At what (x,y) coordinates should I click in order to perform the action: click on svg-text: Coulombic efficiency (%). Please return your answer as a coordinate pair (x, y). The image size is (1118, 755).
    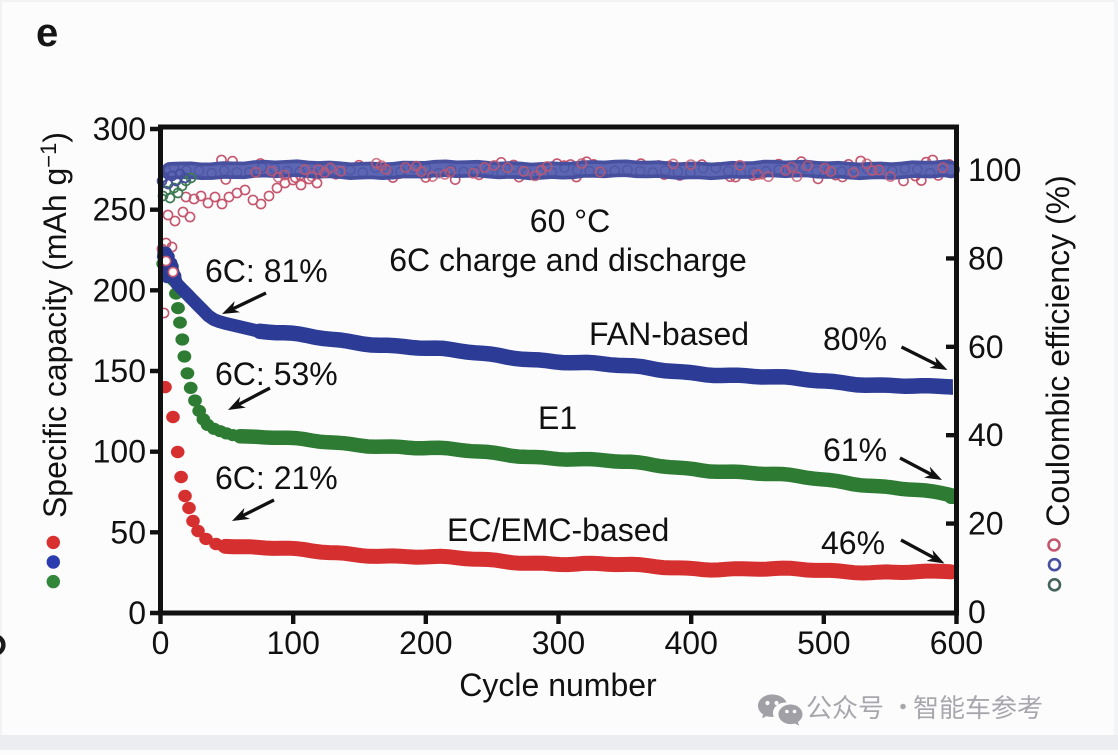
    Looking at the image, I should click on (1058, 351).